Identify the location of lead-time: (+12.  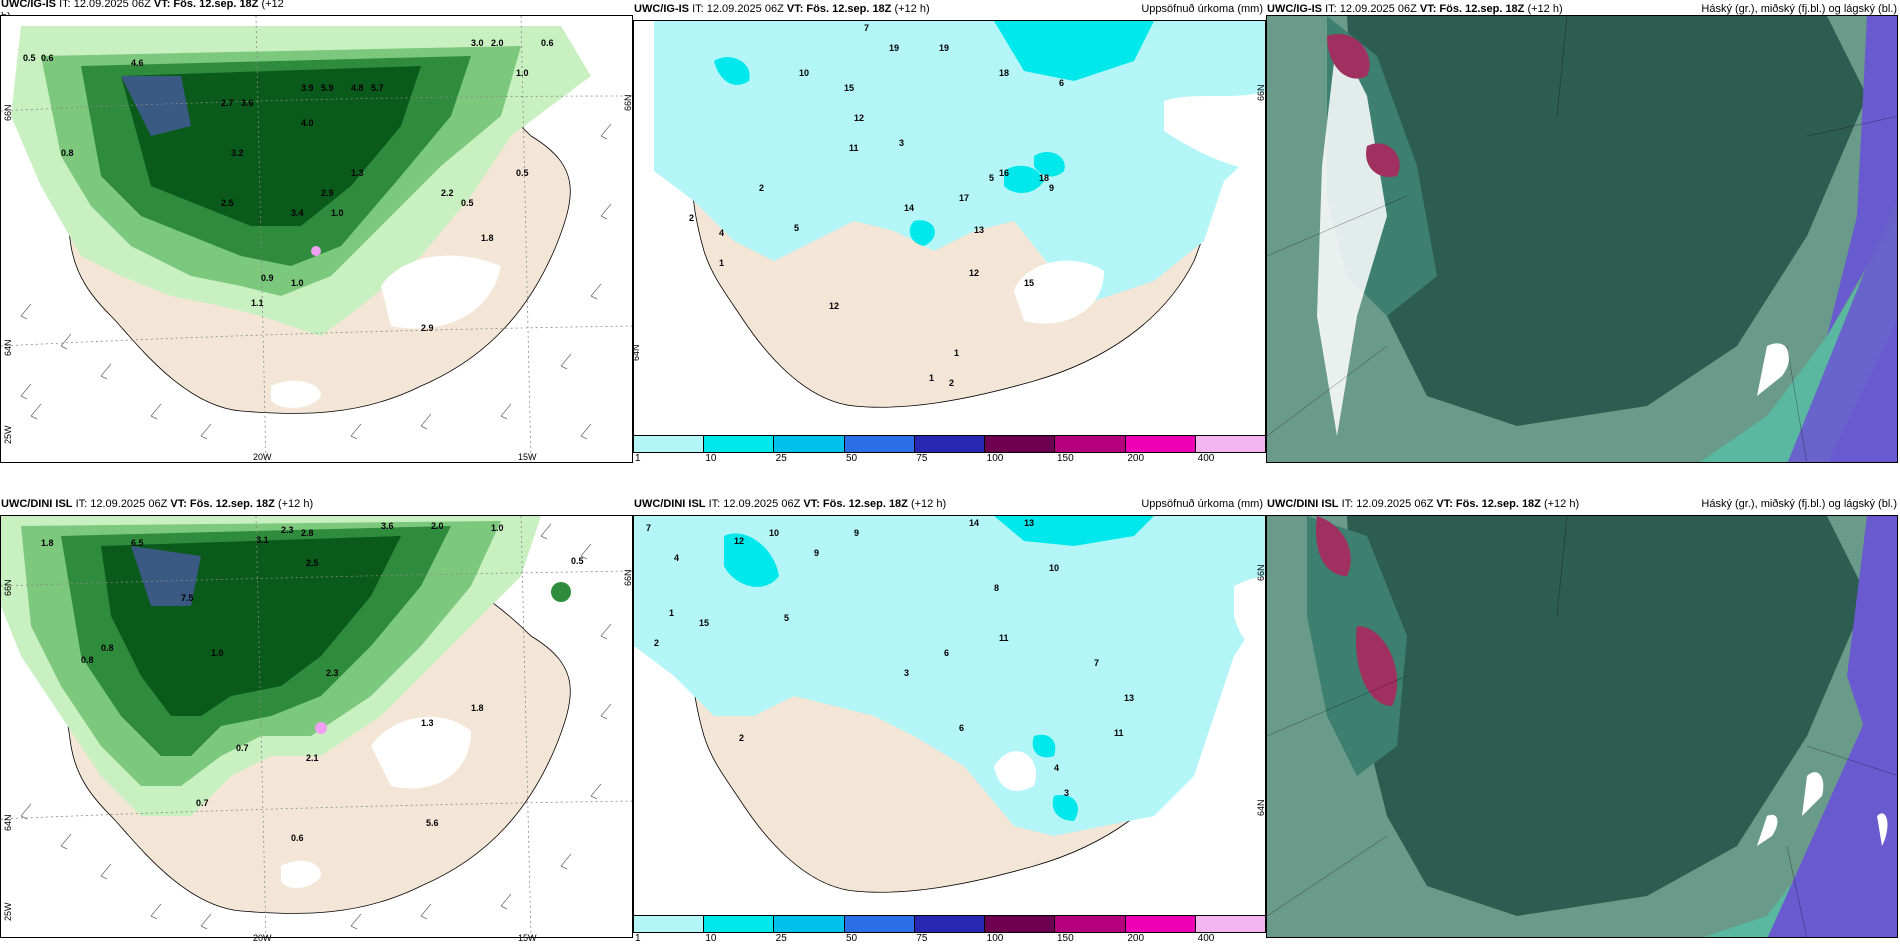
(272, 5).